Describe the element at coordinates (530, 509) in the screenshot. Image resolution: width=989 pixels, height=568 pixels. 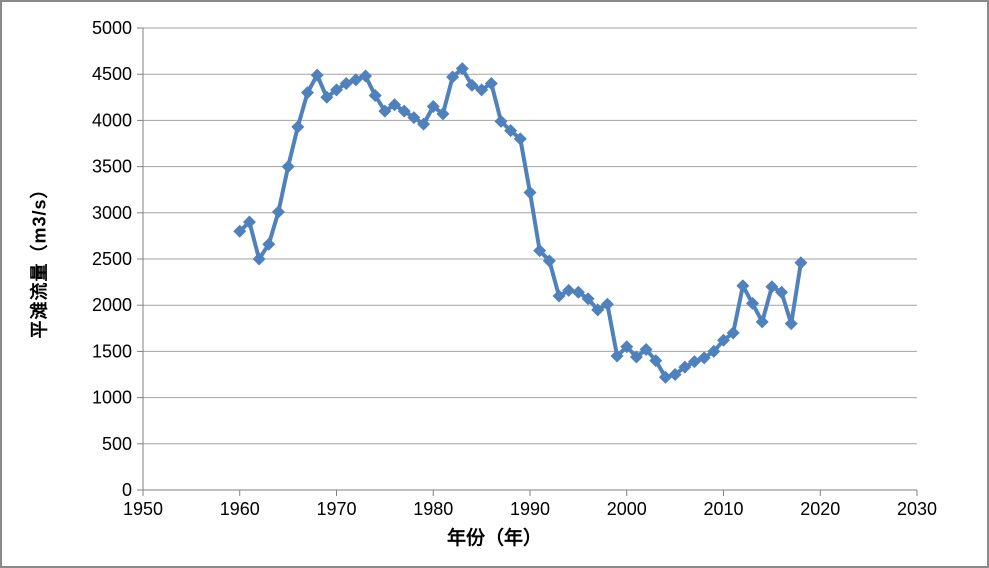
I see `x-tick-label: 1990` at that location.